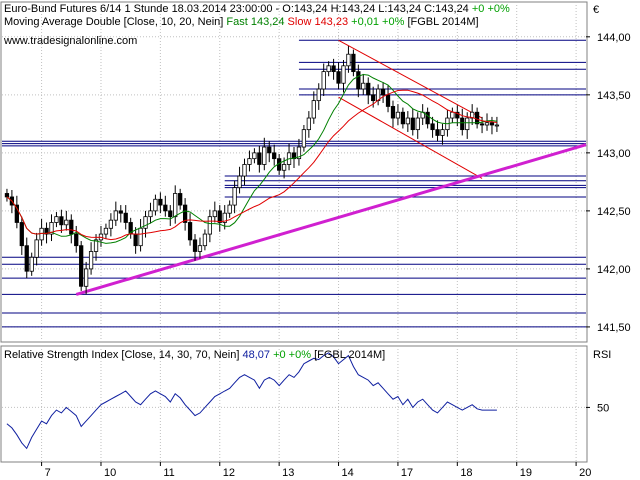  Describe the element at coordinates (614, 38) in the screenshot. I see `y-tick-label: 144,00` at that location.